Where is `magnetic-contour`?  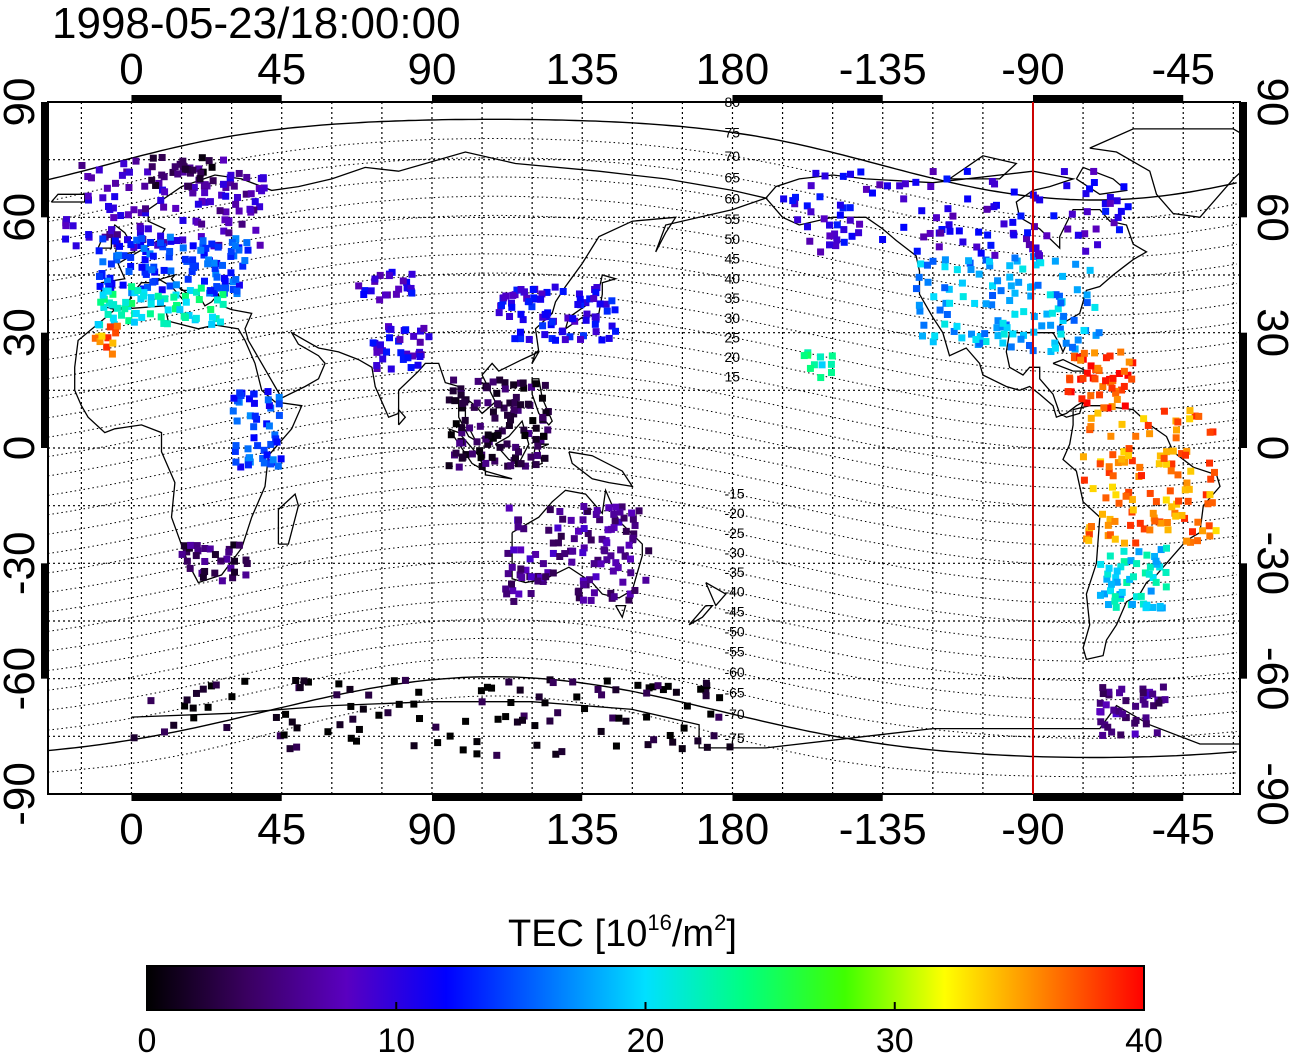
magnetic-contour is located at coordinates (642, 717).